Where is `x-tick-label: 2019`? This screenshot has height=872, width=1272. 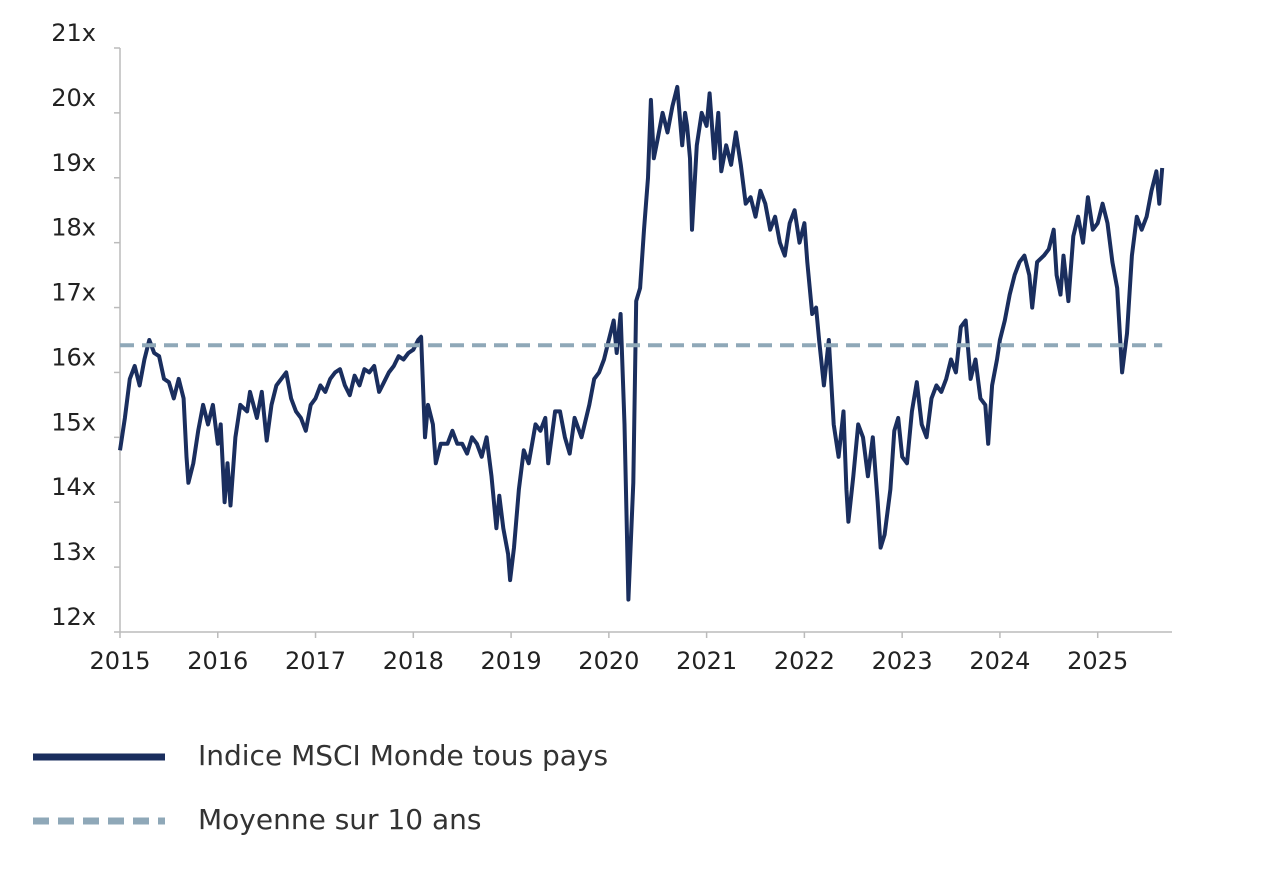 x-tick-label: 2019 is located at coordinates (511, 661).